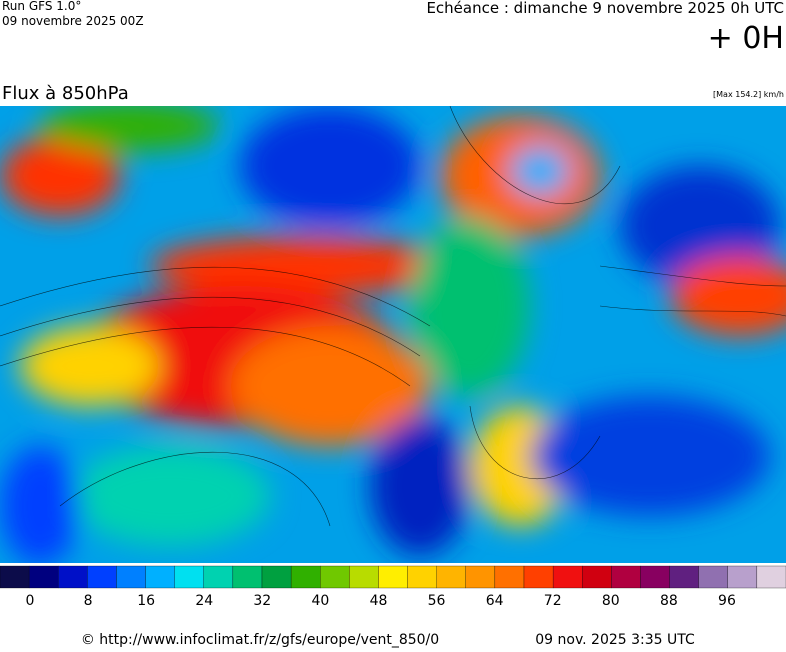 This screenshot has width=786, height=652. Describe the element at coordinates (88, 601) in the screenshot. I see `colorbar-tick-label: 8` at that location.